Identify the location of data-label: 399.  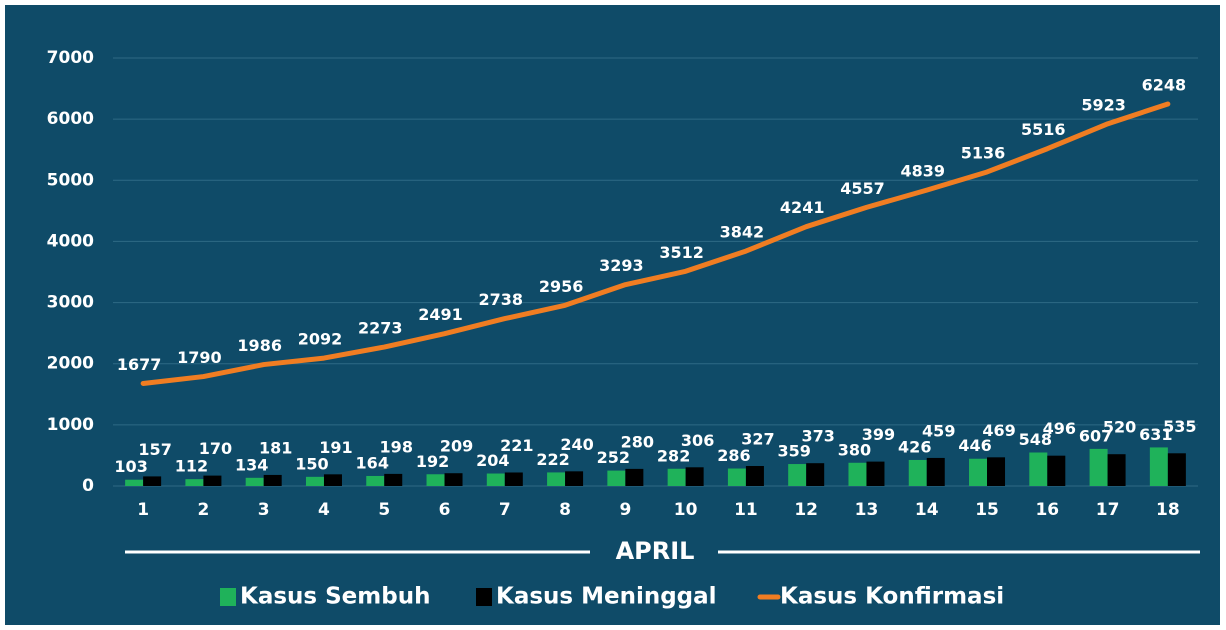
(878, 434).